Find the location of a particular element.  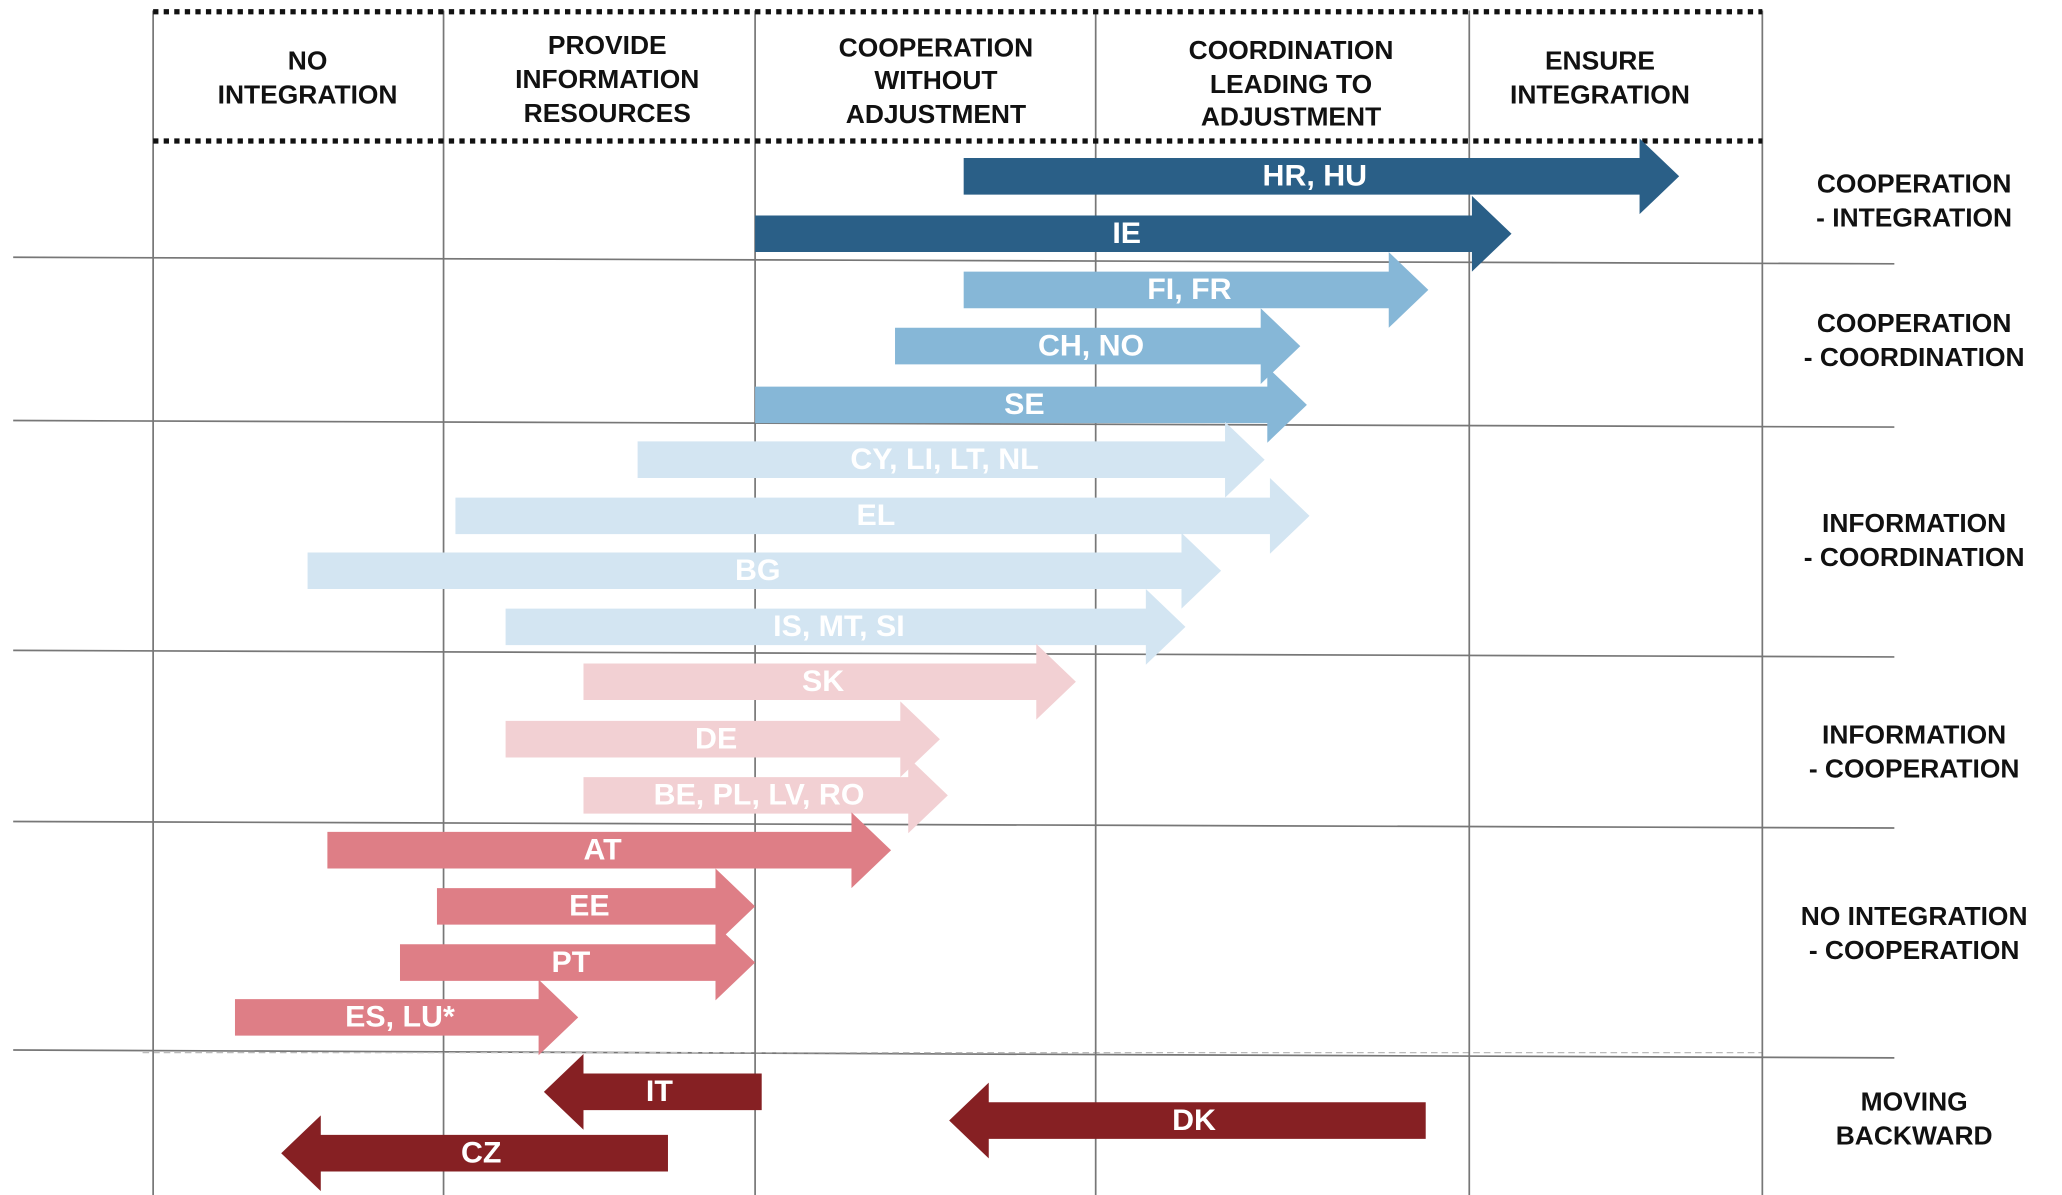

column-header: PROVIDE is located at coordinates (607, 45).